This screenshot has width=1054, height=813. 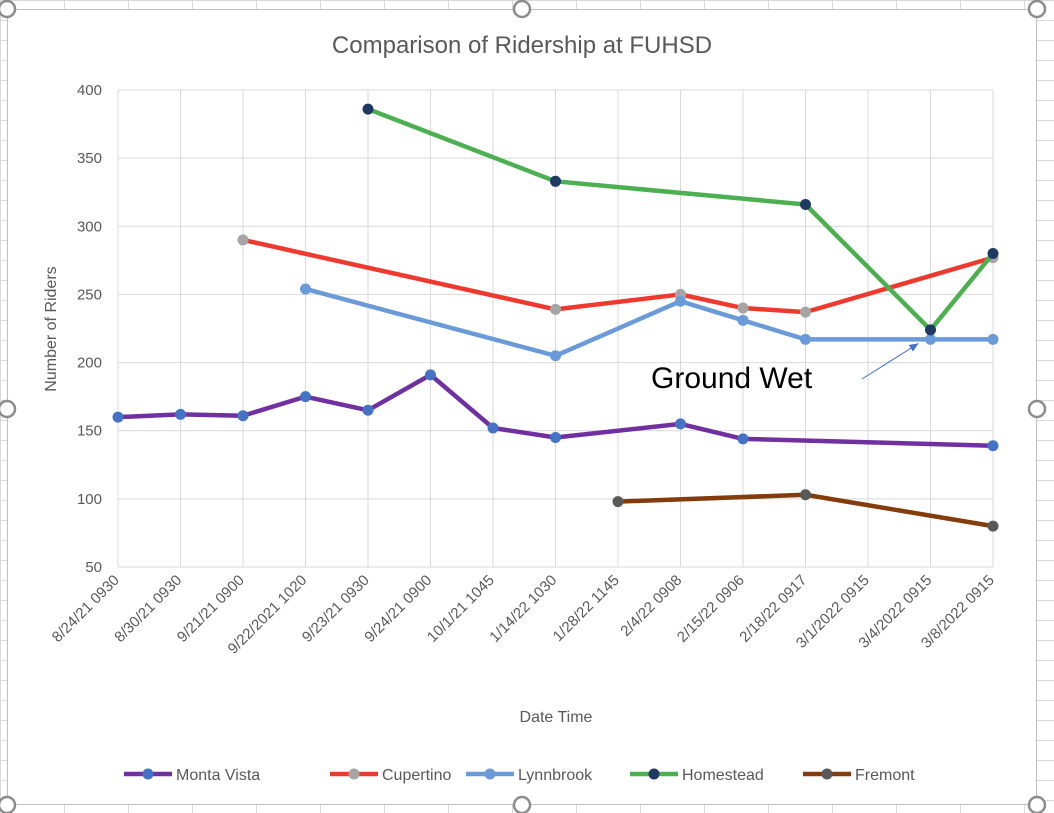 What do you see at coordinates (913, 347) in the screenshot?
I see `annotation-arrowhead` at bounding box center [913, 347].